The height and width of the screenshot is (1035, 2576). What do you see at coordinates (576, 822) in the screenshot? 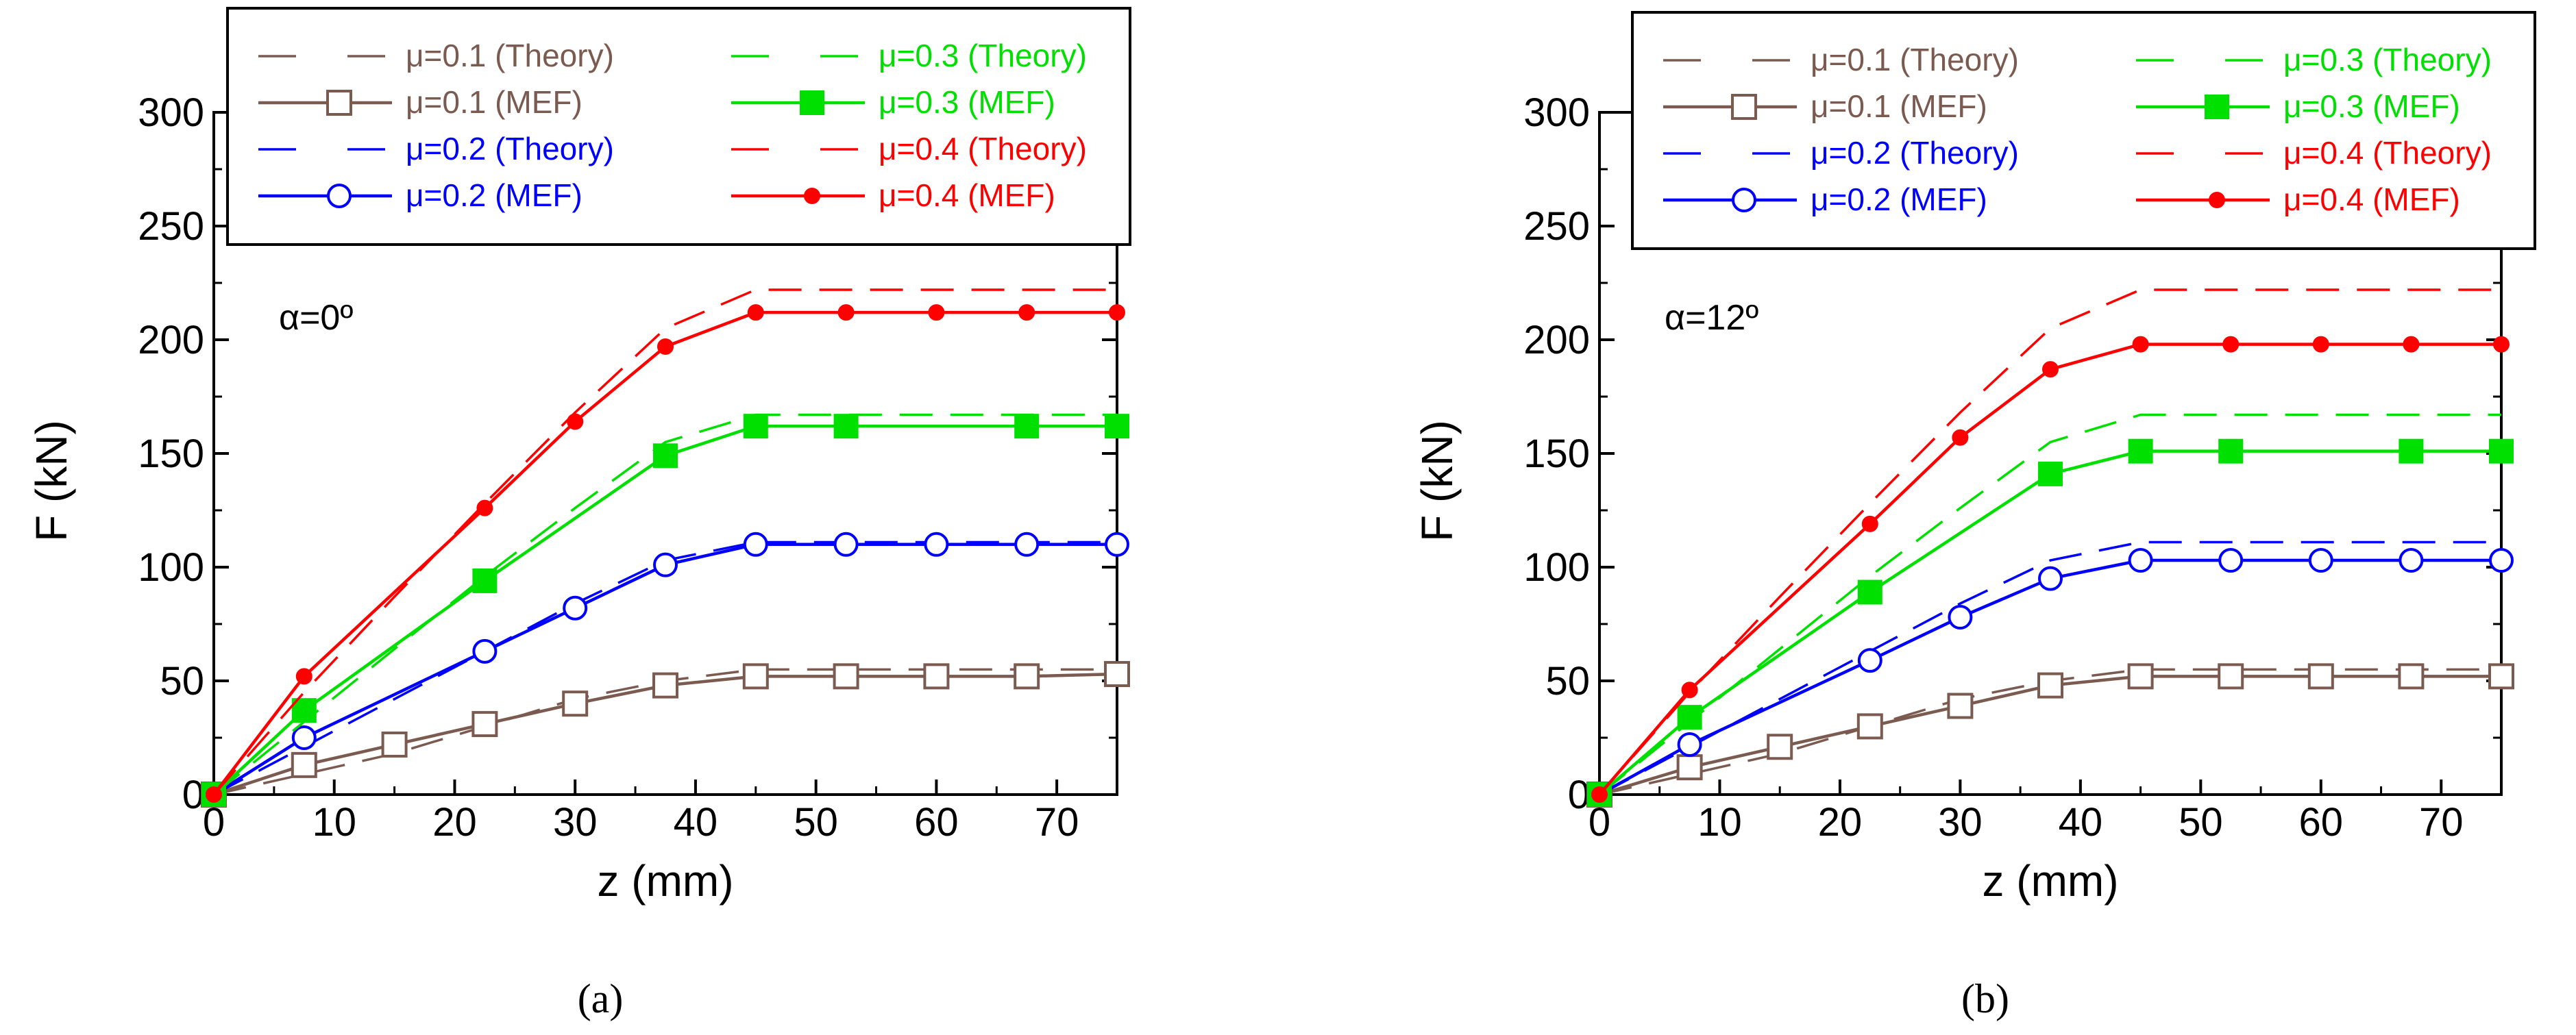
I see `x-tick-label: 30` at bounding box center [576, 822].